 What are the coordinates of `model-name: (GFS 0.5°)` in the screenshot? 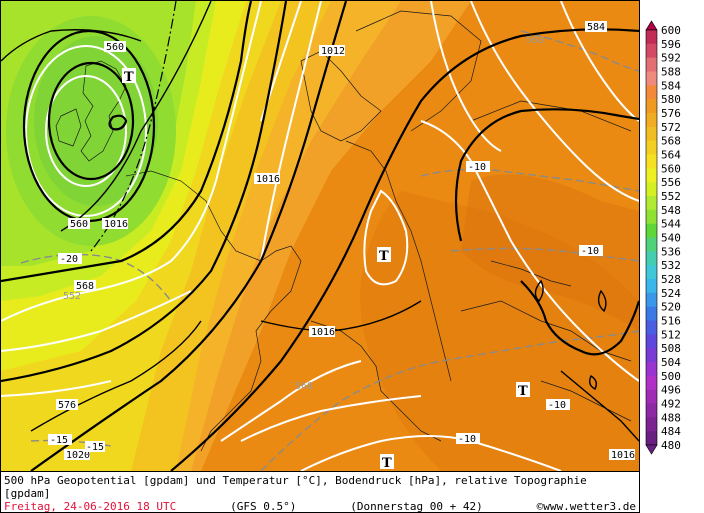 It's located at (263, 506).